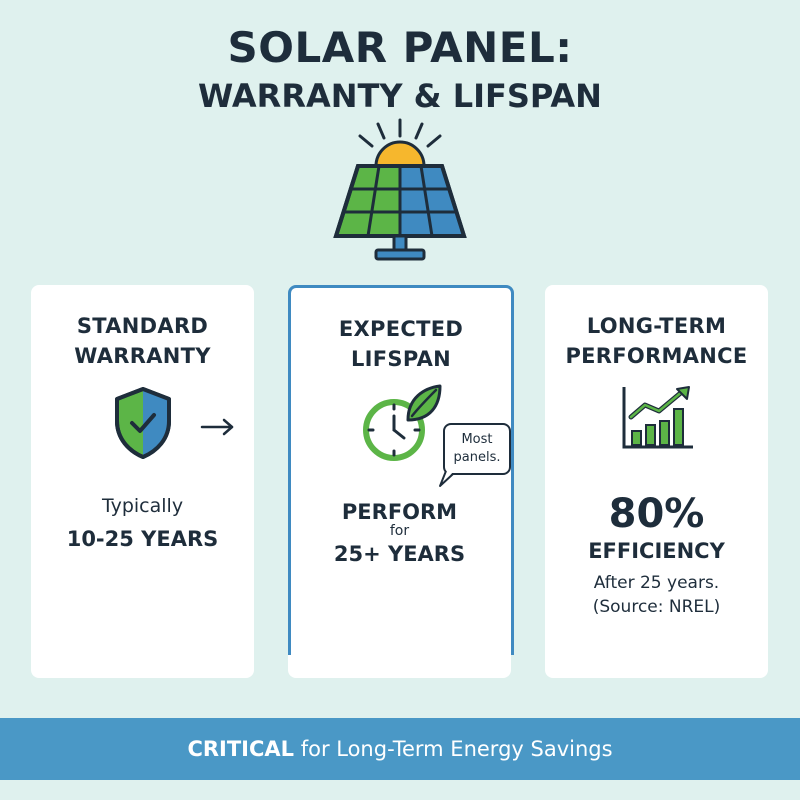  What do you see at coordinates (656, 607) in the screenshot?
I see `efficiency-note-line2: (Source: NREL)` at bounding box center [656, 607].